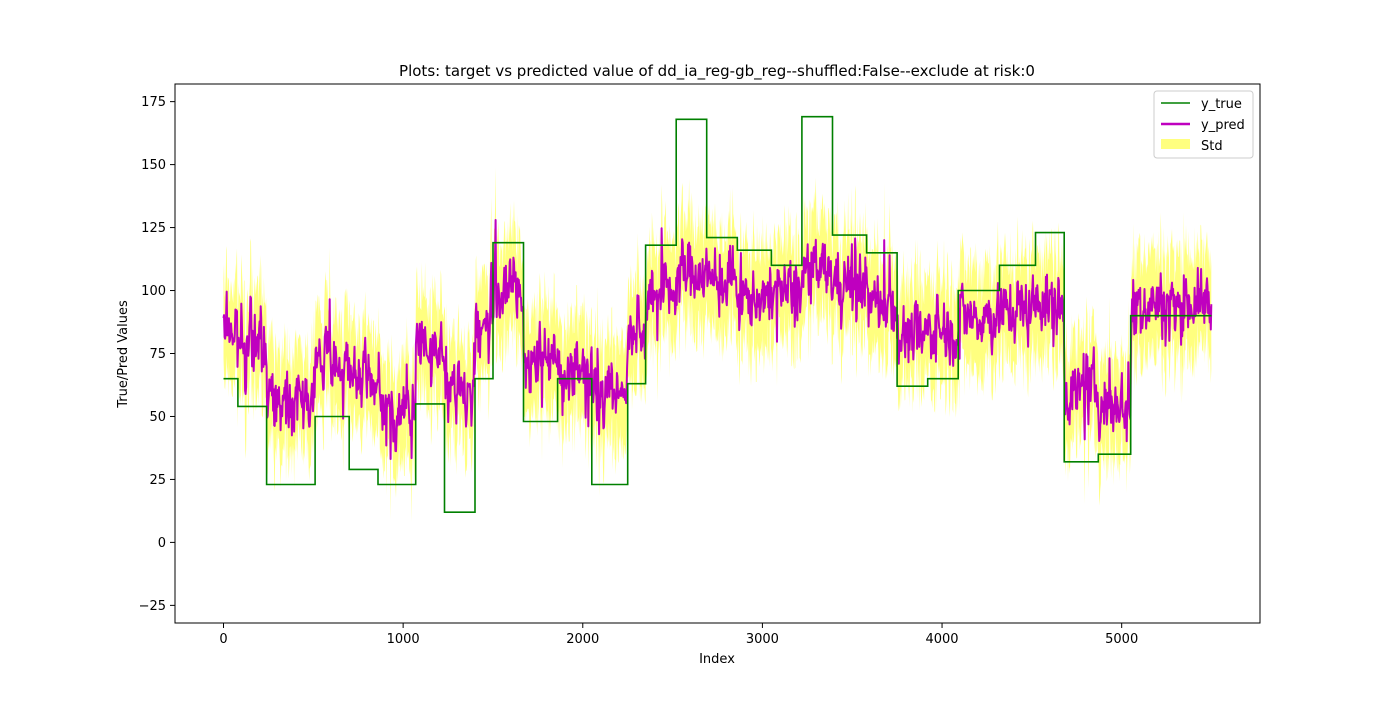  Describe the element at coordinates (1221, 104) in the screenshot. I see `legend-label-y-true: y_true` at that location.